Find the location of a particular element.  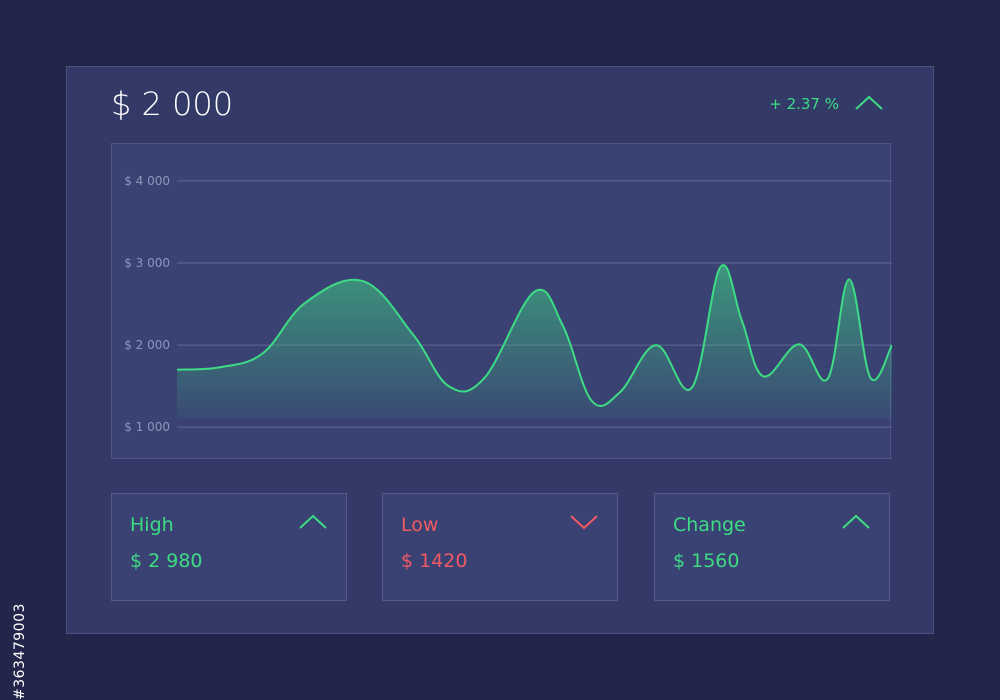

stat-card-low: Low $ 1420 is located at coordinates (500, 547).